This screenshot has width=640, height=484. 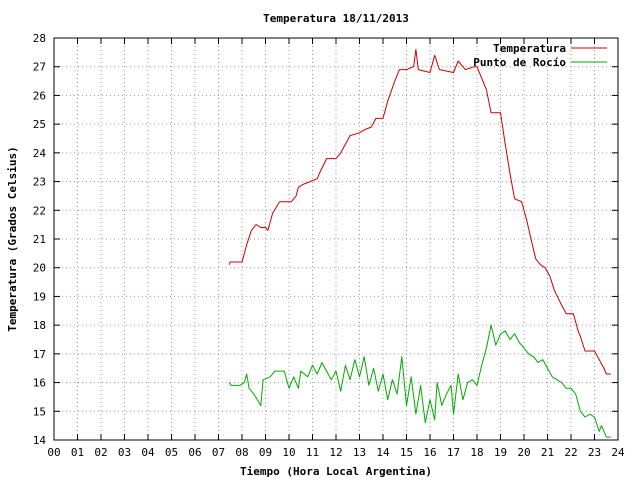 What do you see at coordinates (383, 452) in the screenshot?
I see `x-tick-label: 14` at bounding box center [383, 452].